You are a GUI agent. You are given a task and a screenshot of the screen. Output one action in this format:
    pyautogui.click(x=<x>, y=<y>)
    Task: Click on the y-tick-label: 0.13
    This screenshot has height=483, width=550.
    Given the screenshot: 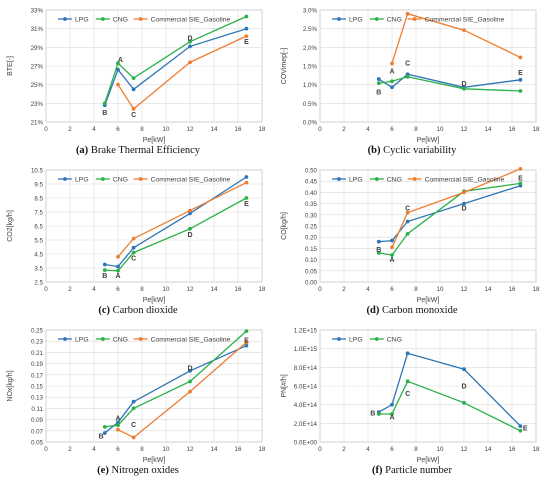 What is the action you would take?
    pyautogui.click(x=37, y=398)
    